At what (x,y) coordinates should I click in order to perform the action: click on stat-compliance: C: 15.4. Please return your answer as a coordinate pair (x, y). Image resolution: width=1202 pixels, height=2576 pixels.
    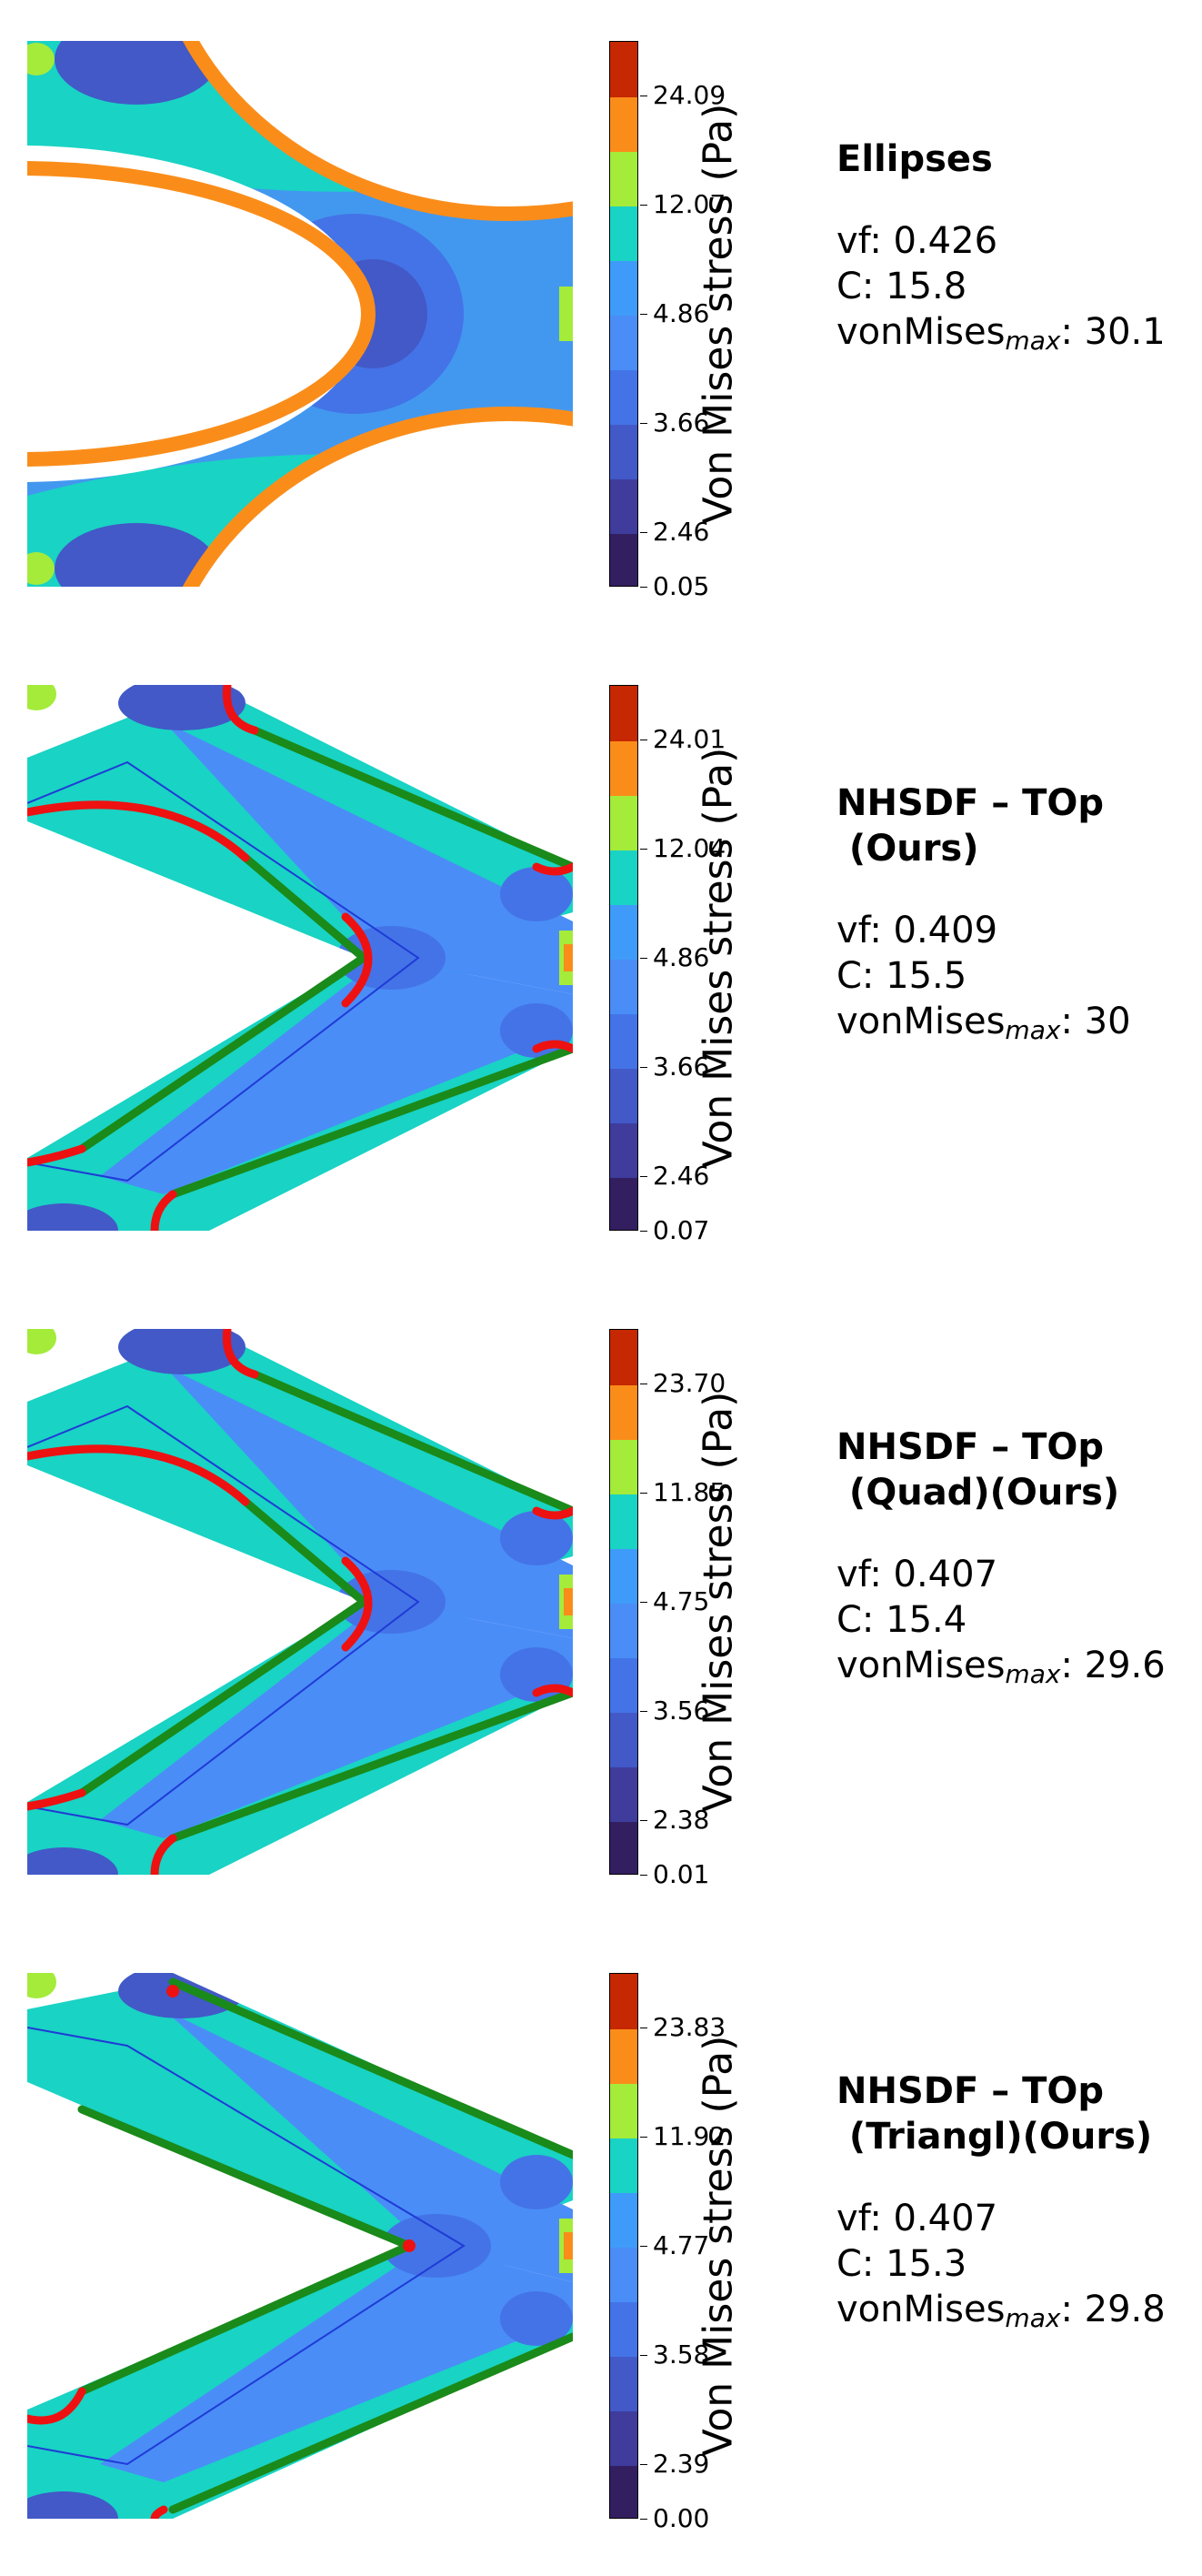
    Looking at the image, I should click on (901, 1620).